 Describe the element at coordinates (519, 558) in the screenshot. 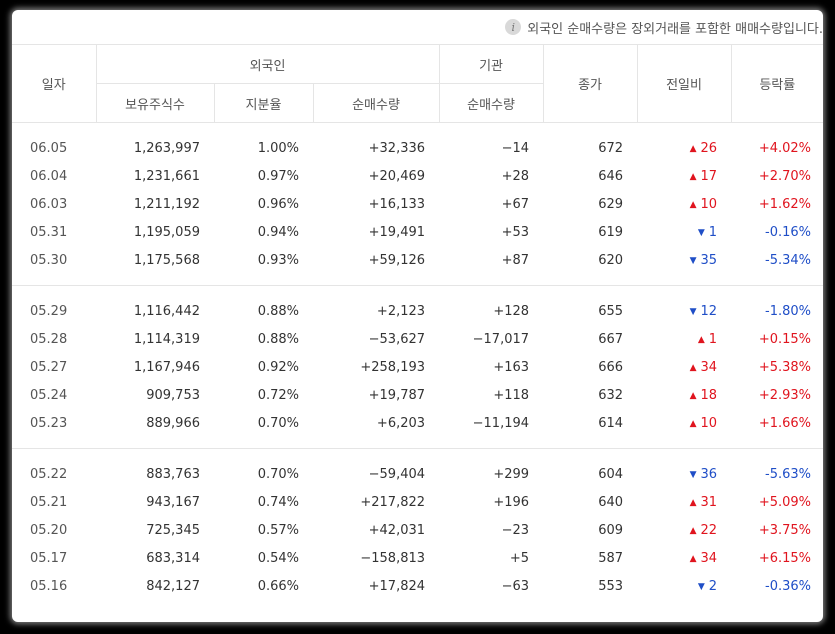

I see `cell-institution-net: +5` at that location.